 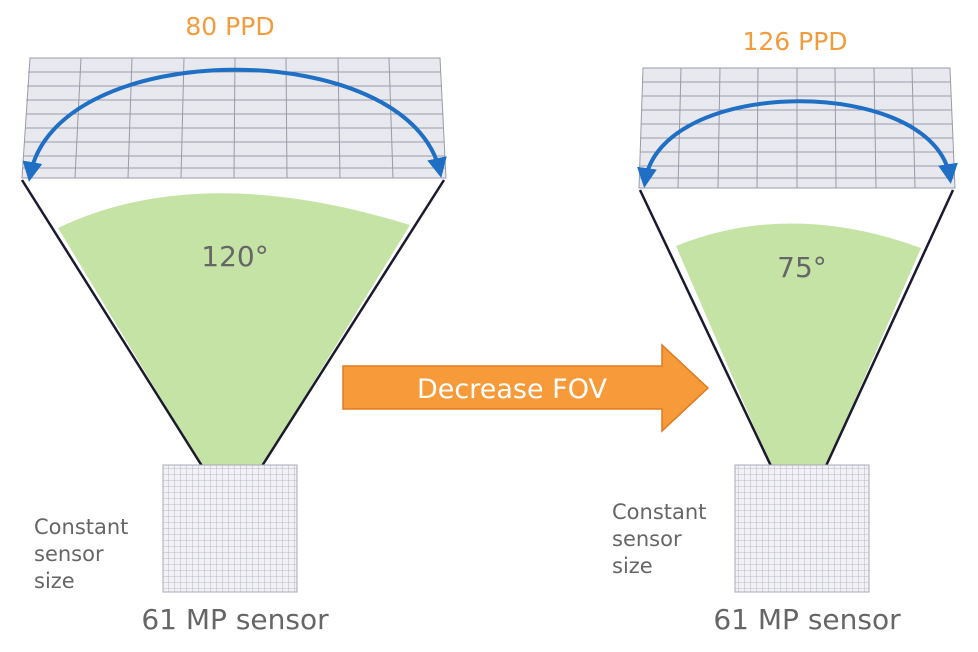 What do you see at coordinates (81, 527) in the screenshot?
I see `left-note-line-1: Constant` at bounding box center [81, 527].